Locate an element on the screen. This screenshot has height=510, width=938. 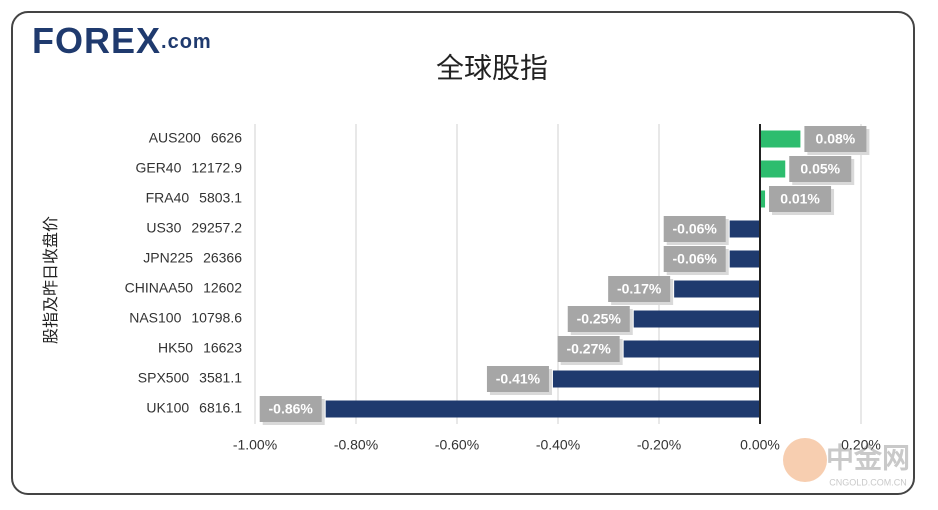
value-label: 0.08% is located at coordinates (836, 139).